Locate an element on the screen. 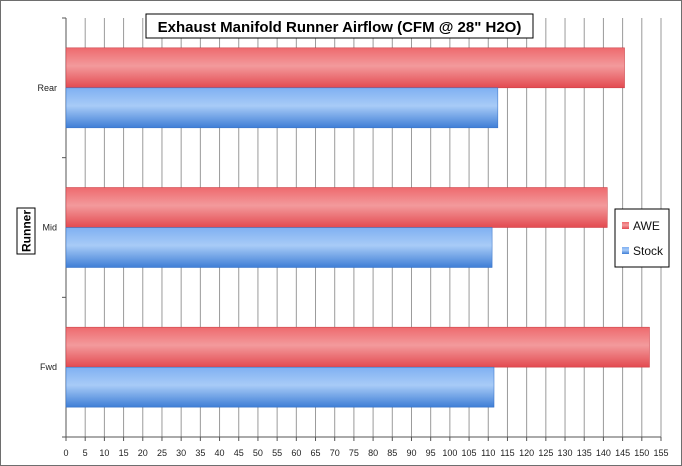  bar-stock-mid is located at coordinates (279, 247).